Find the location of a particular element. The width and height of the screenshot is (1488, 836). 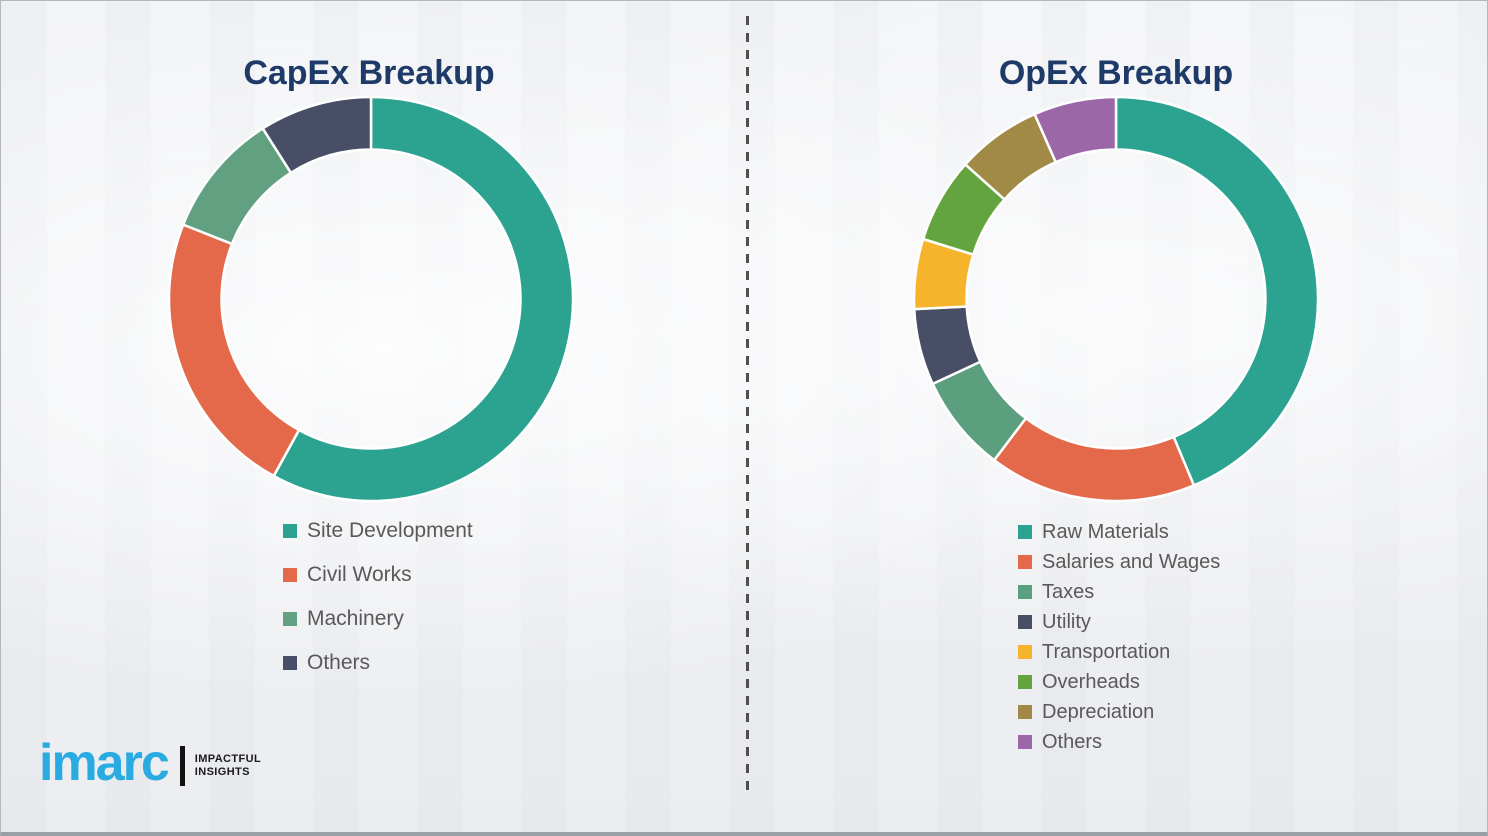

legend-item: Depreciation is located at coordinates (1119, 712).